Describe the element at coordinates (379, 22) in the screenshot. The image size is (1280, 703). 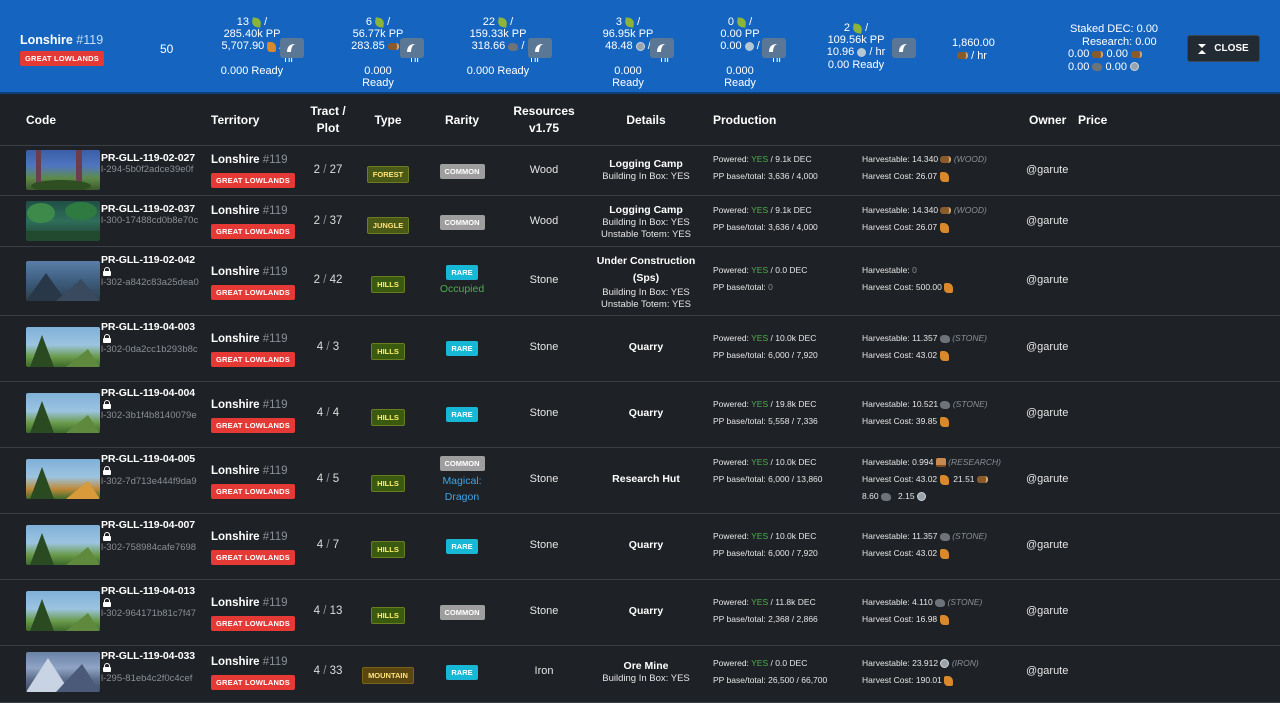
I see `grain-icon` at that location.